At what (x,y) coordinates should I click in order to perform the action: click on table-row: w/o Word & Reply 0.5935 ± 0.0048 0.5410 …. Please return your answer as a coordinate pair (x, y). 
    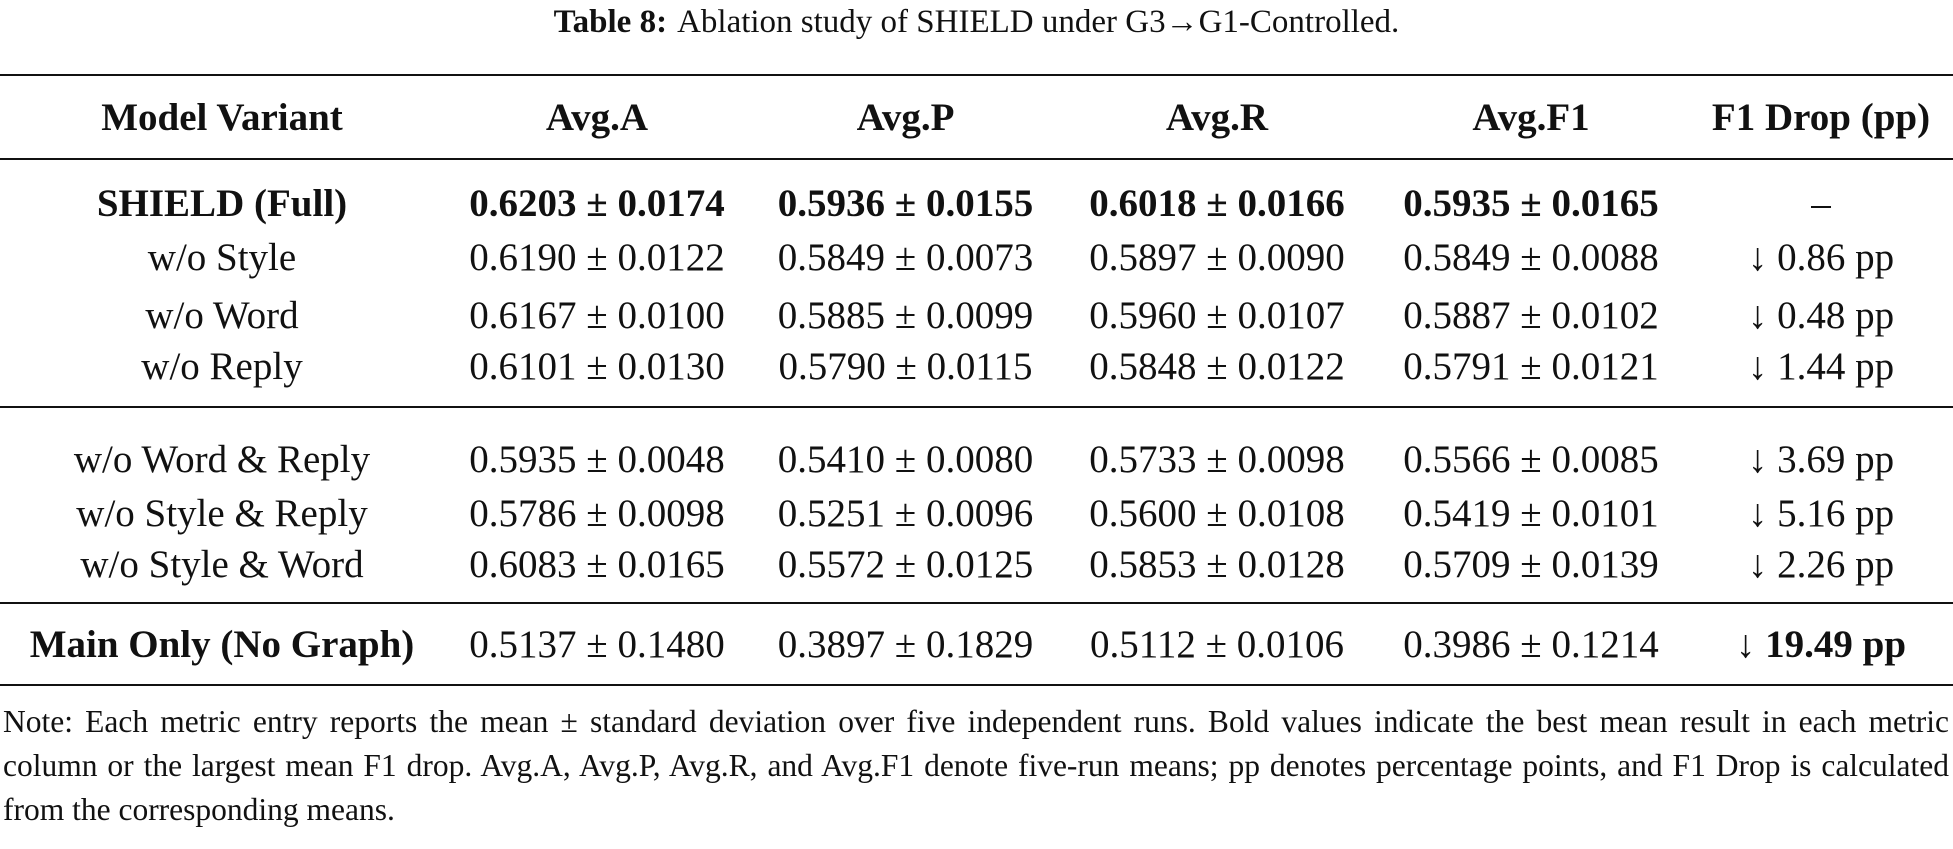
    Looking at the image, I should click on (976, 445).